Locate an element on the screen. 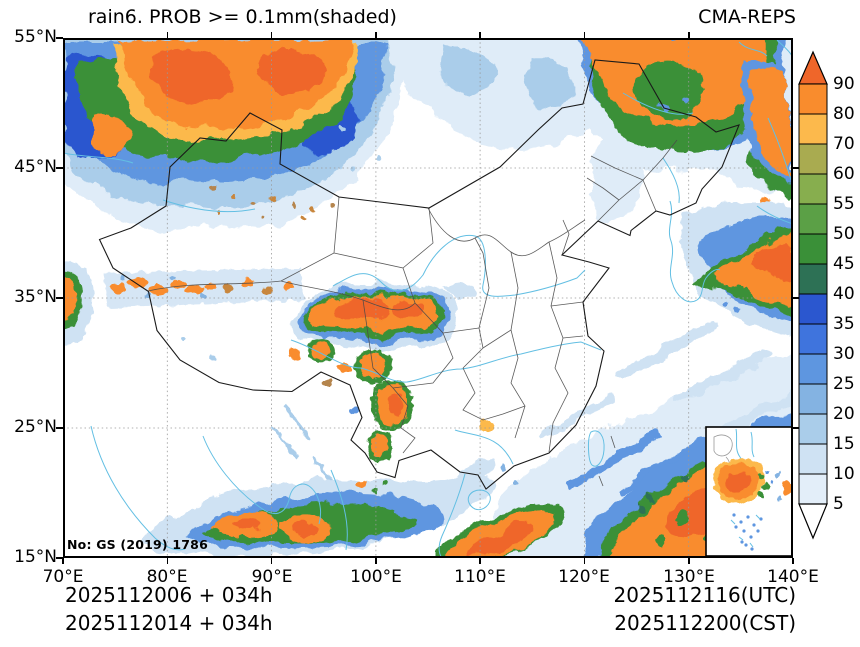 The height and width of the screenshot is (647, 860). tarim-river is located at coordinates (209, 206).